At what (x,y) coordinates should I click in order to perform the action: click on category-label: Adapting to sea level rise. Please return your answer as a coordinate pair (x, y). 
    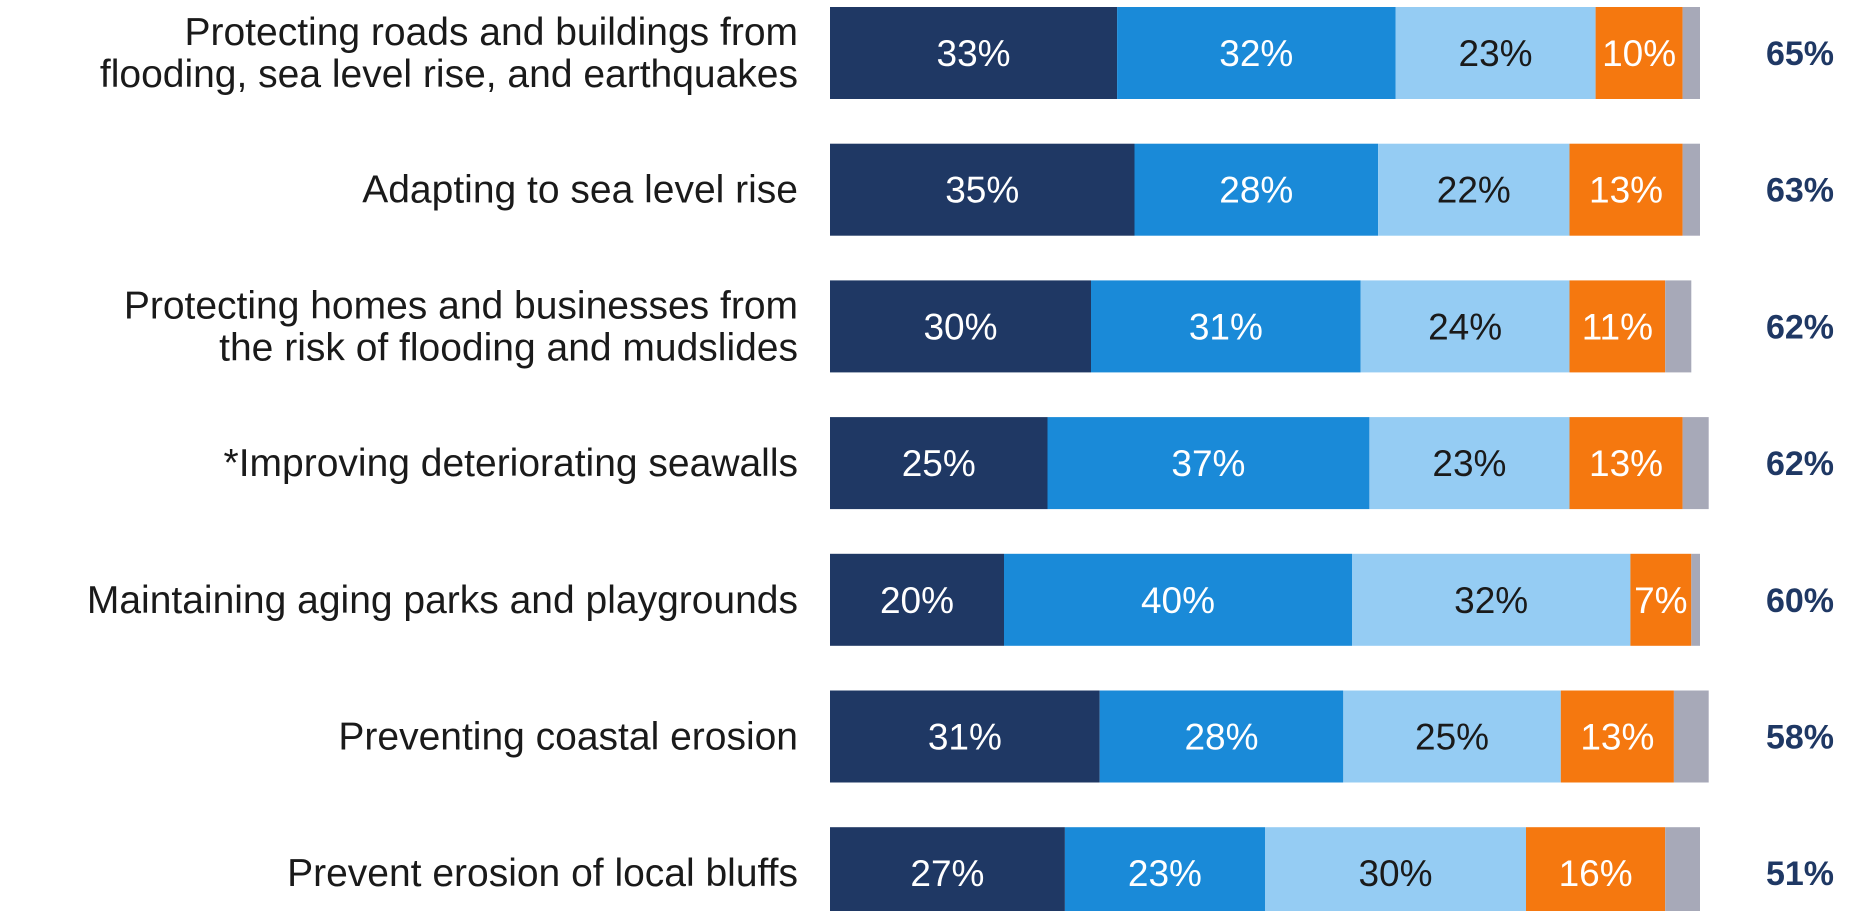
    Looking at the image, I should click on (580, 190).